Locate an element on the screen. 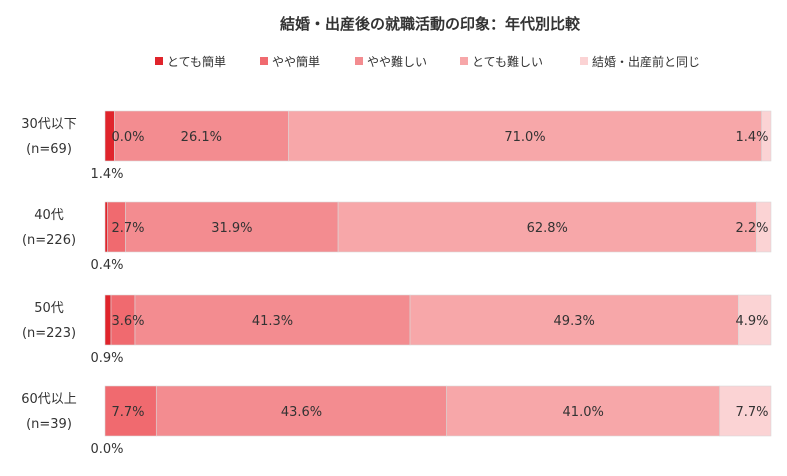 This screenshot has width=787, height=476. bar-segment-30代以下-4 is located at coordinates (766, 136).